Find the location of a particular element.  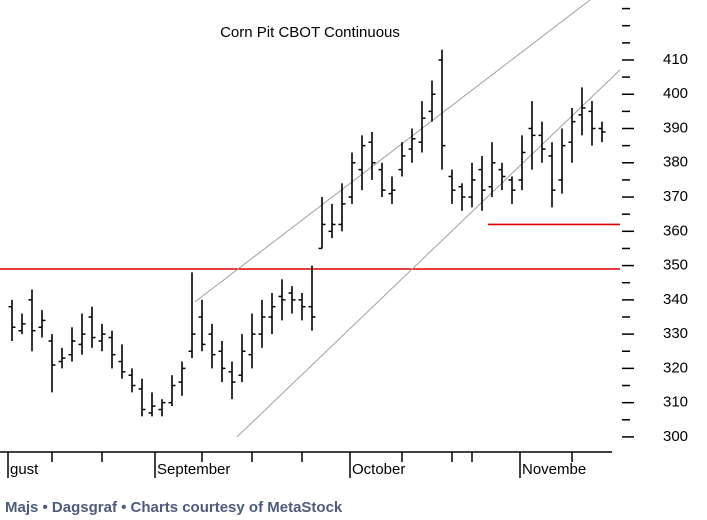

x-tick-label: September is located at coordinates (193, 469).